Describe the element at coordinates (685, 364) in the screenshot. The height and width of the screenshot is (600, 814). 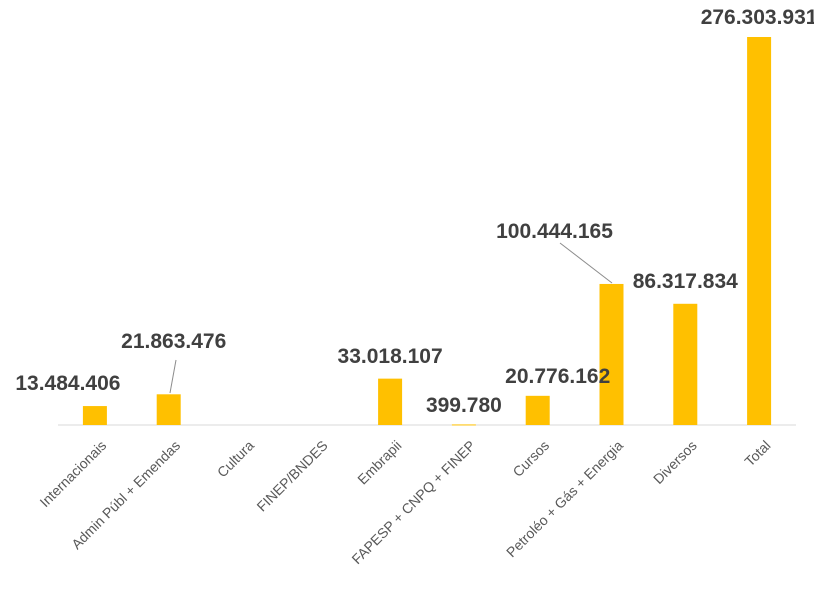
I see `bar-diversos` at that location.